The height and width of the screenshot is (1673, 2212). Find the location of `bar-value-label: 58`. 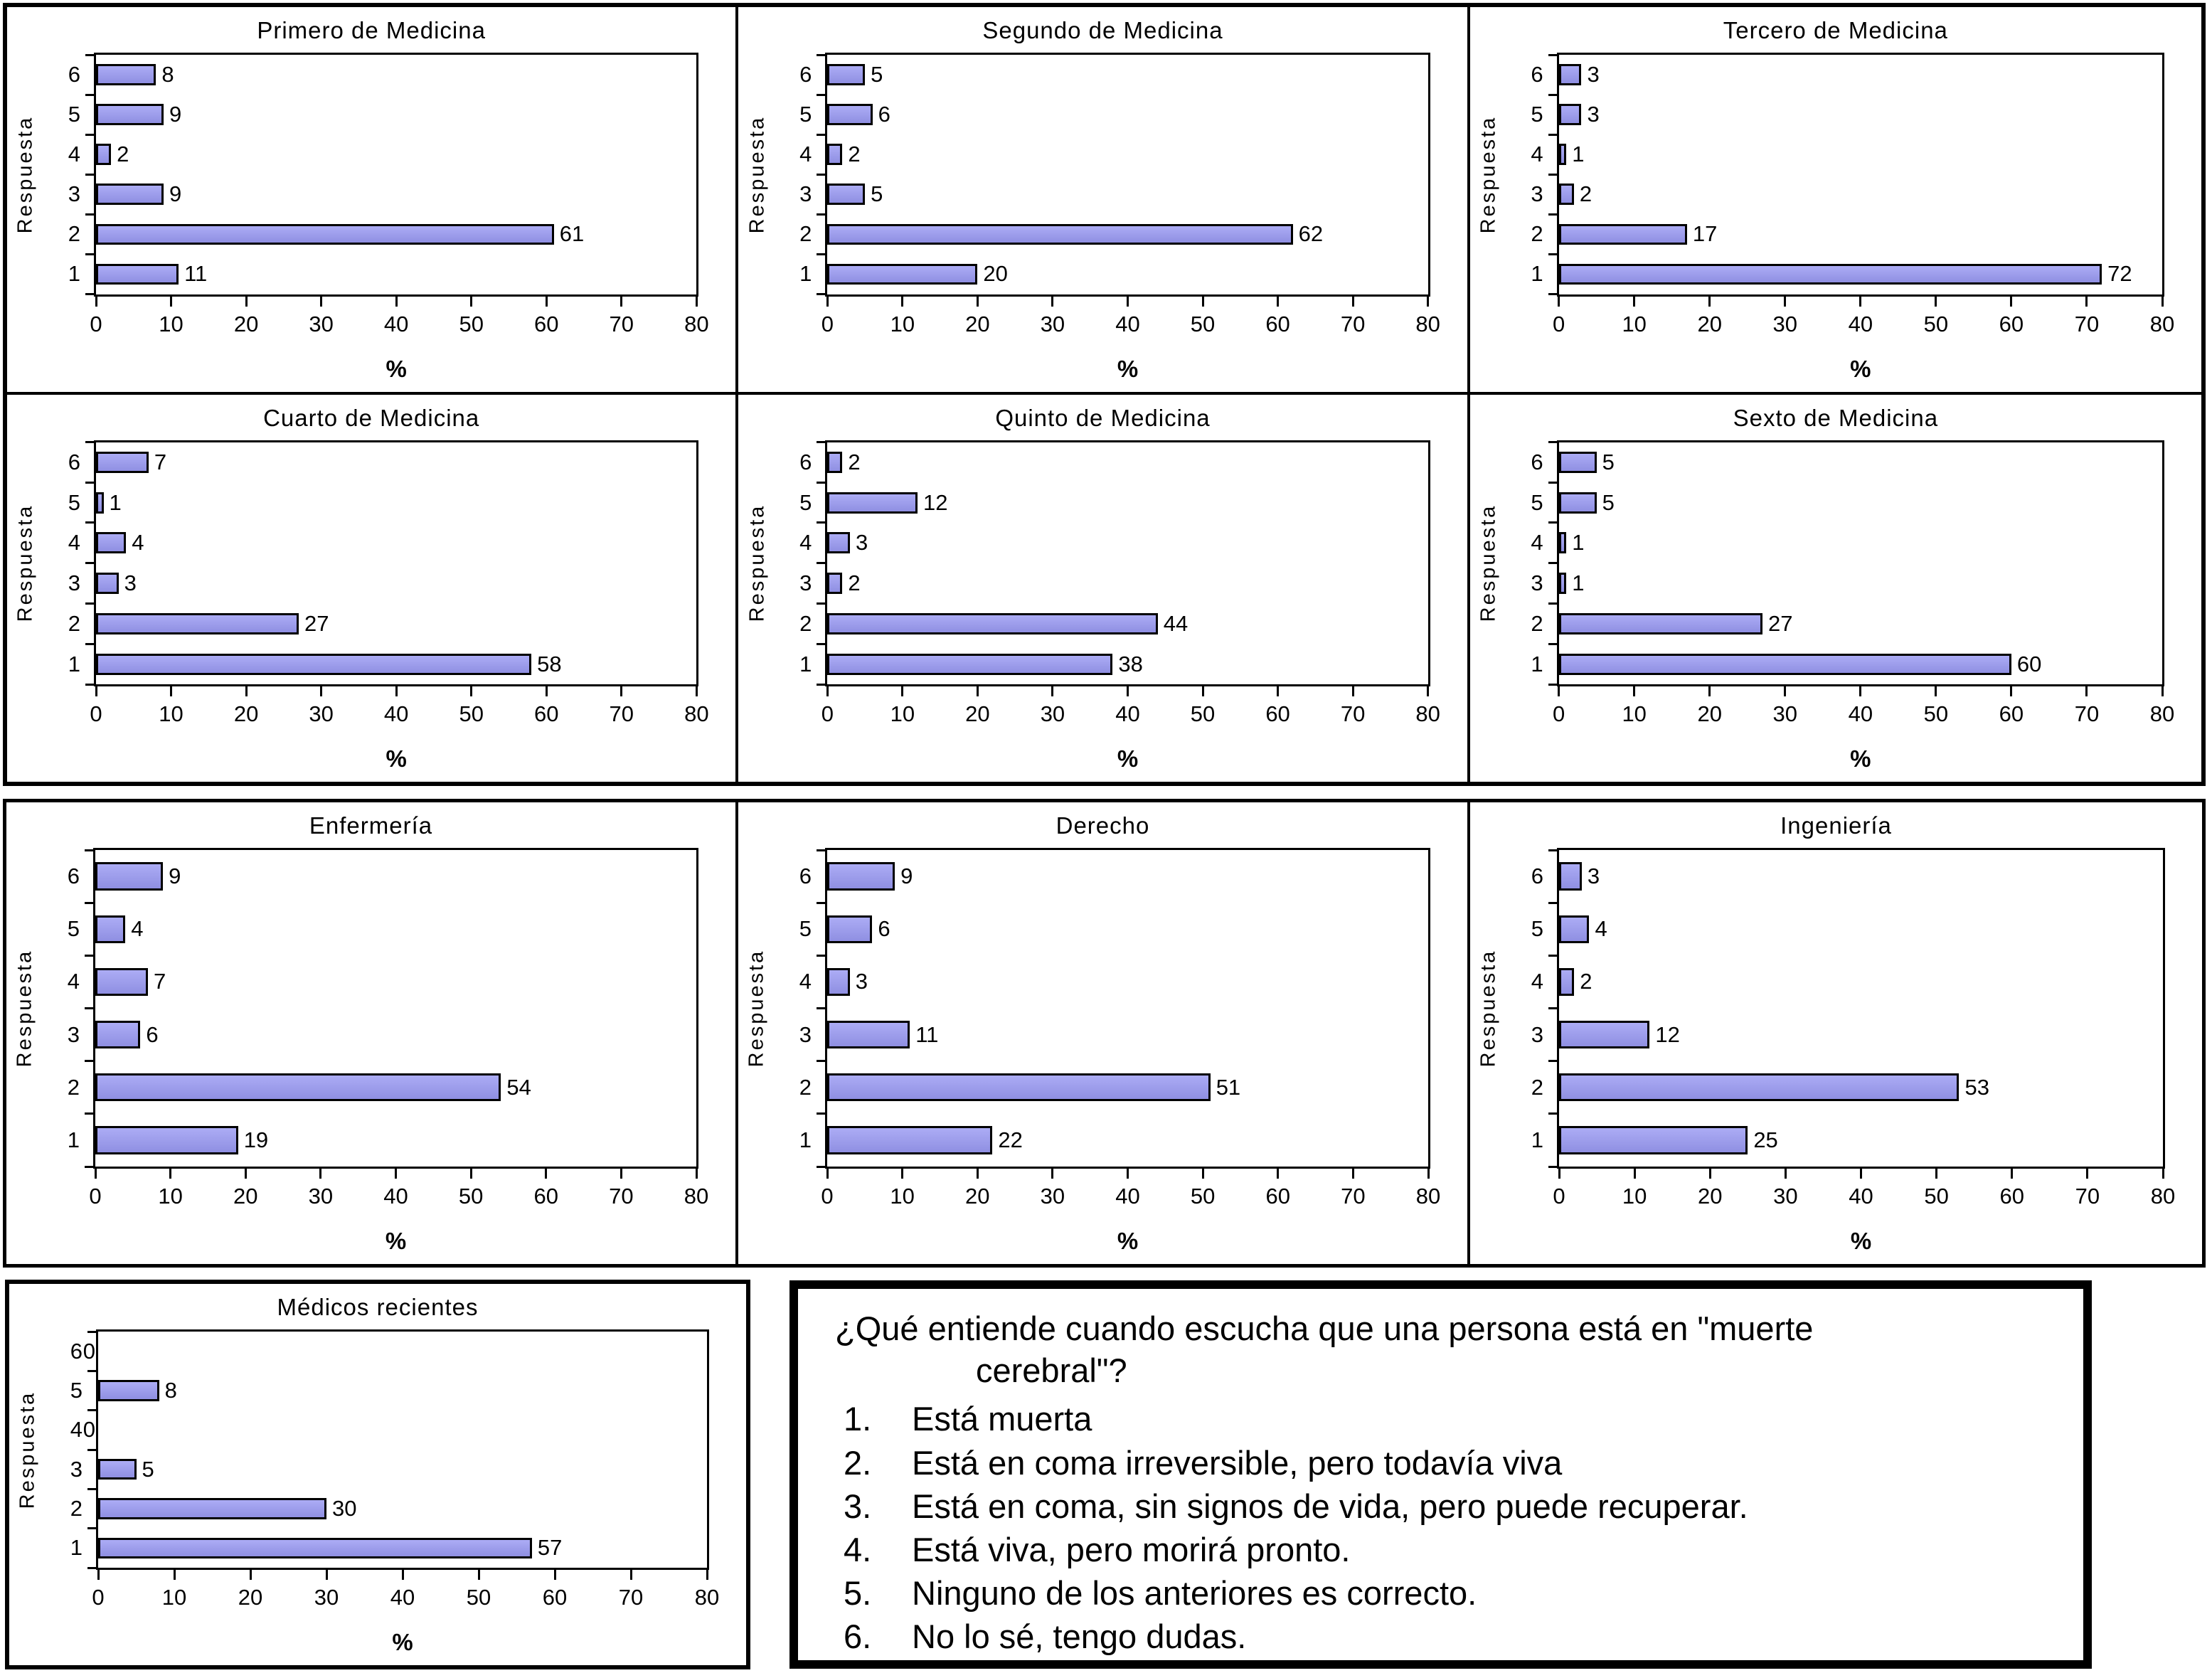

bar-value-label: 58 is located at coordinates (549, 663).